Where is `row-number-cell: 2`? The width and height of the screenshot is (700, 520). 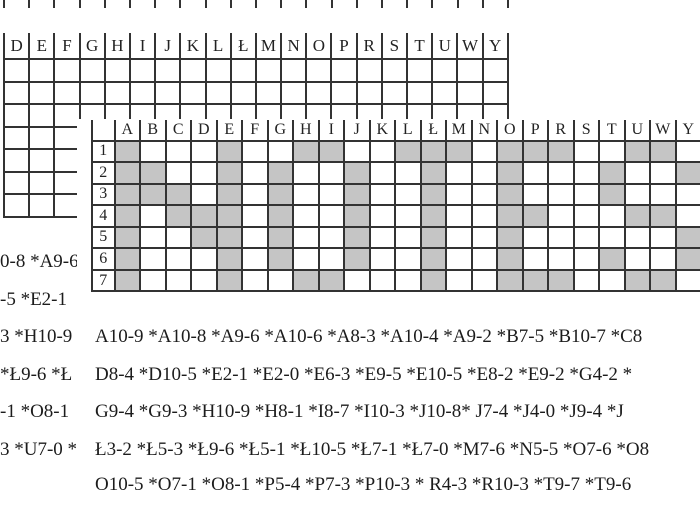 row-number-cell: 2 is located at coordinates (102, 174).